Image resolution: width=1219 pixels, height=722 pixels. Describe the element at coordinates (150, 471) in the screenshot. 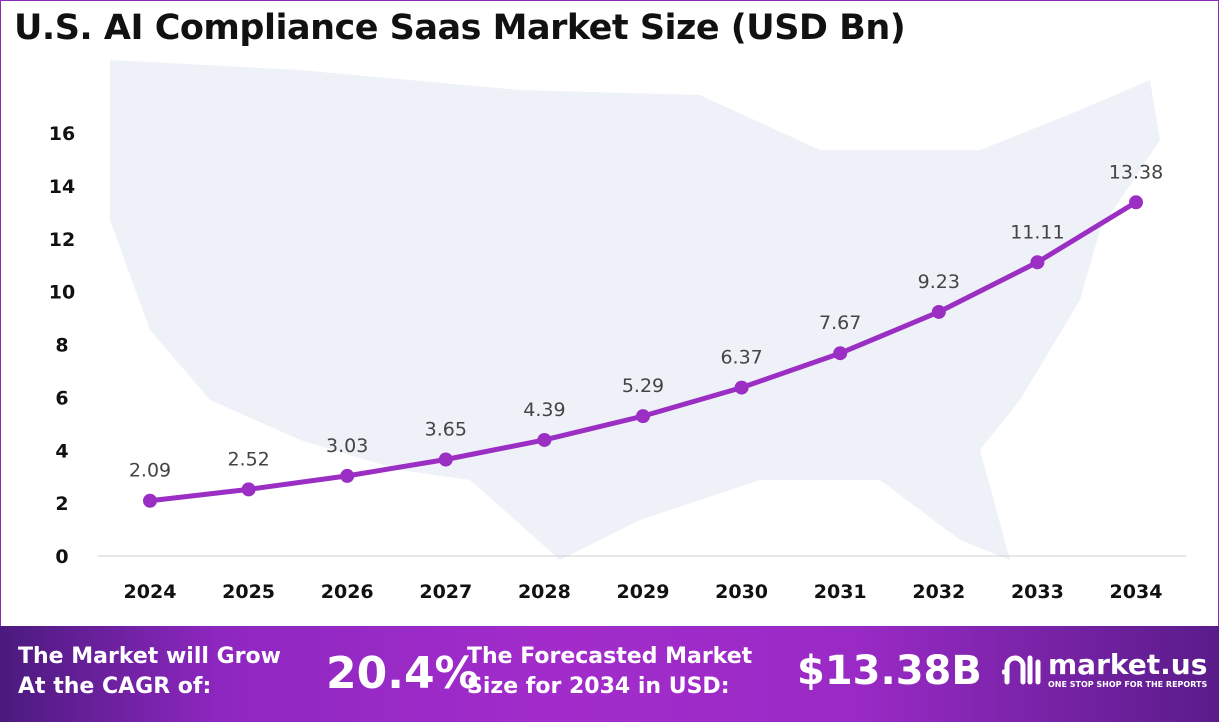

I see `data-label: 2.09` at that location.